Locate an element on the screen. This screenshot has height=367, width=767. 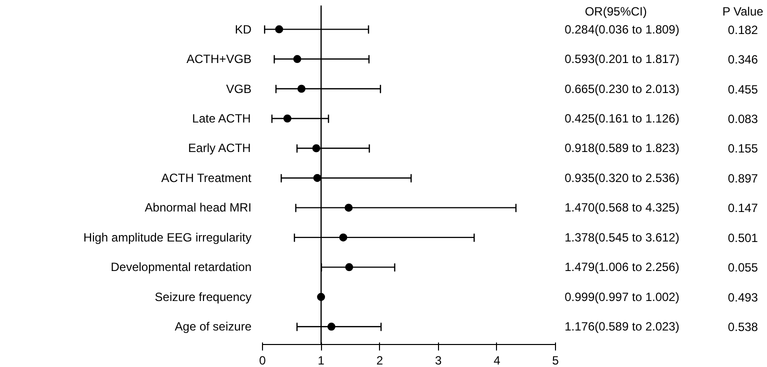
y-tick-label: Age of seizure is located at coordinates (213, 327).